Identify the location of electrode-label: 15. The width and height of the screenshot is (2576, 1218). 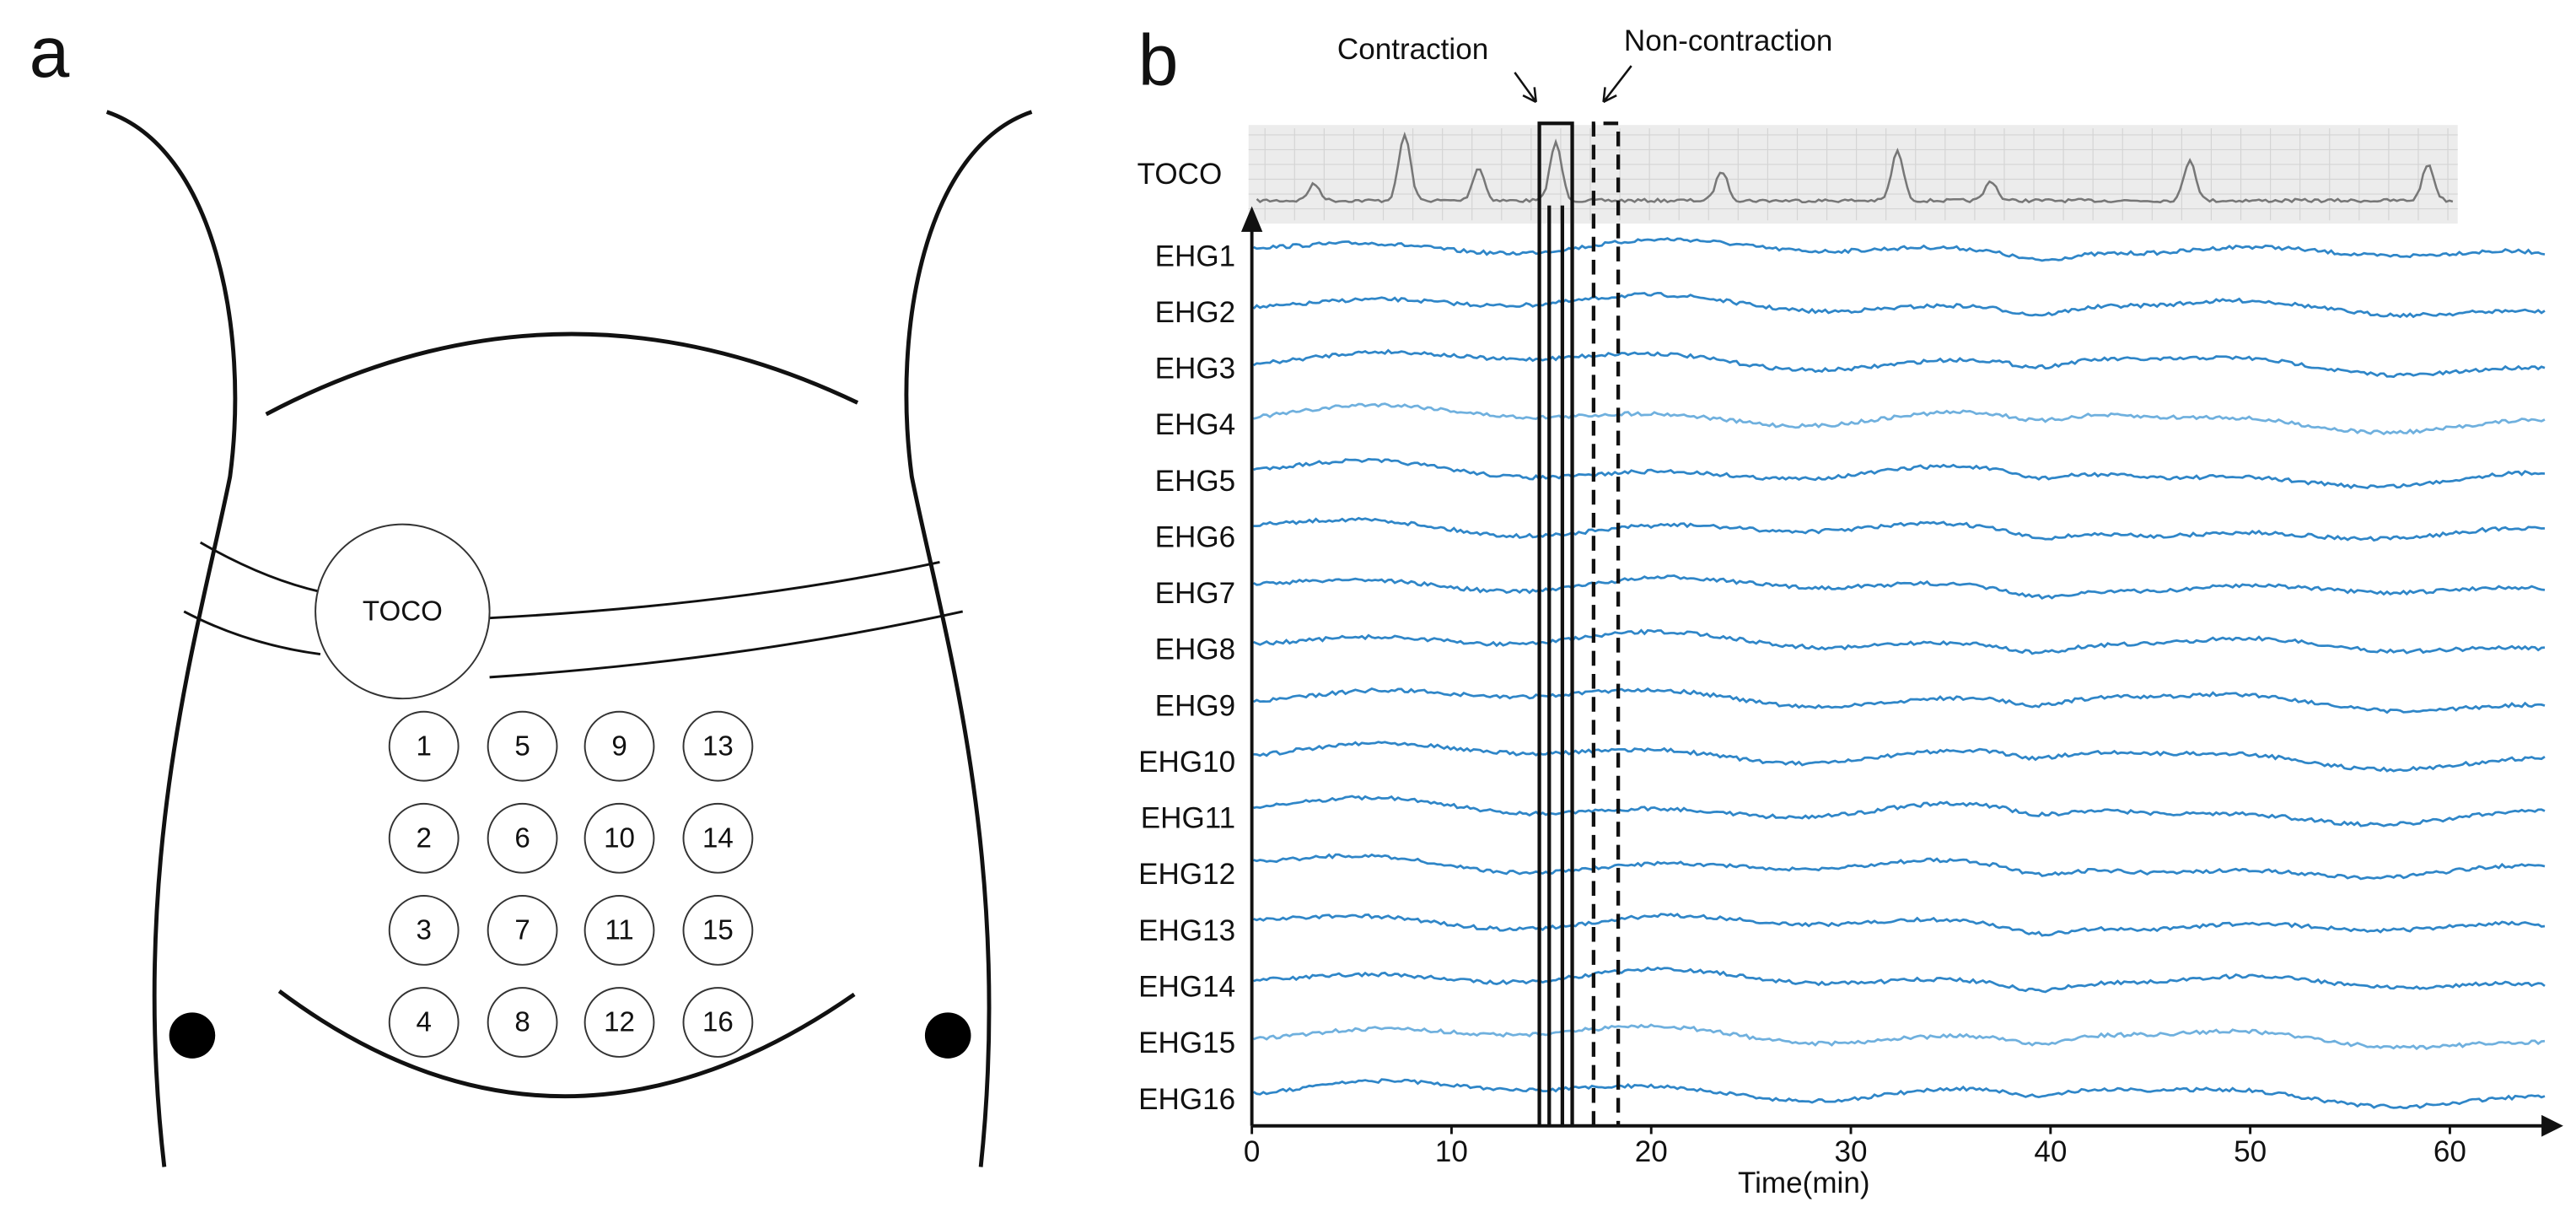
(718, 931).